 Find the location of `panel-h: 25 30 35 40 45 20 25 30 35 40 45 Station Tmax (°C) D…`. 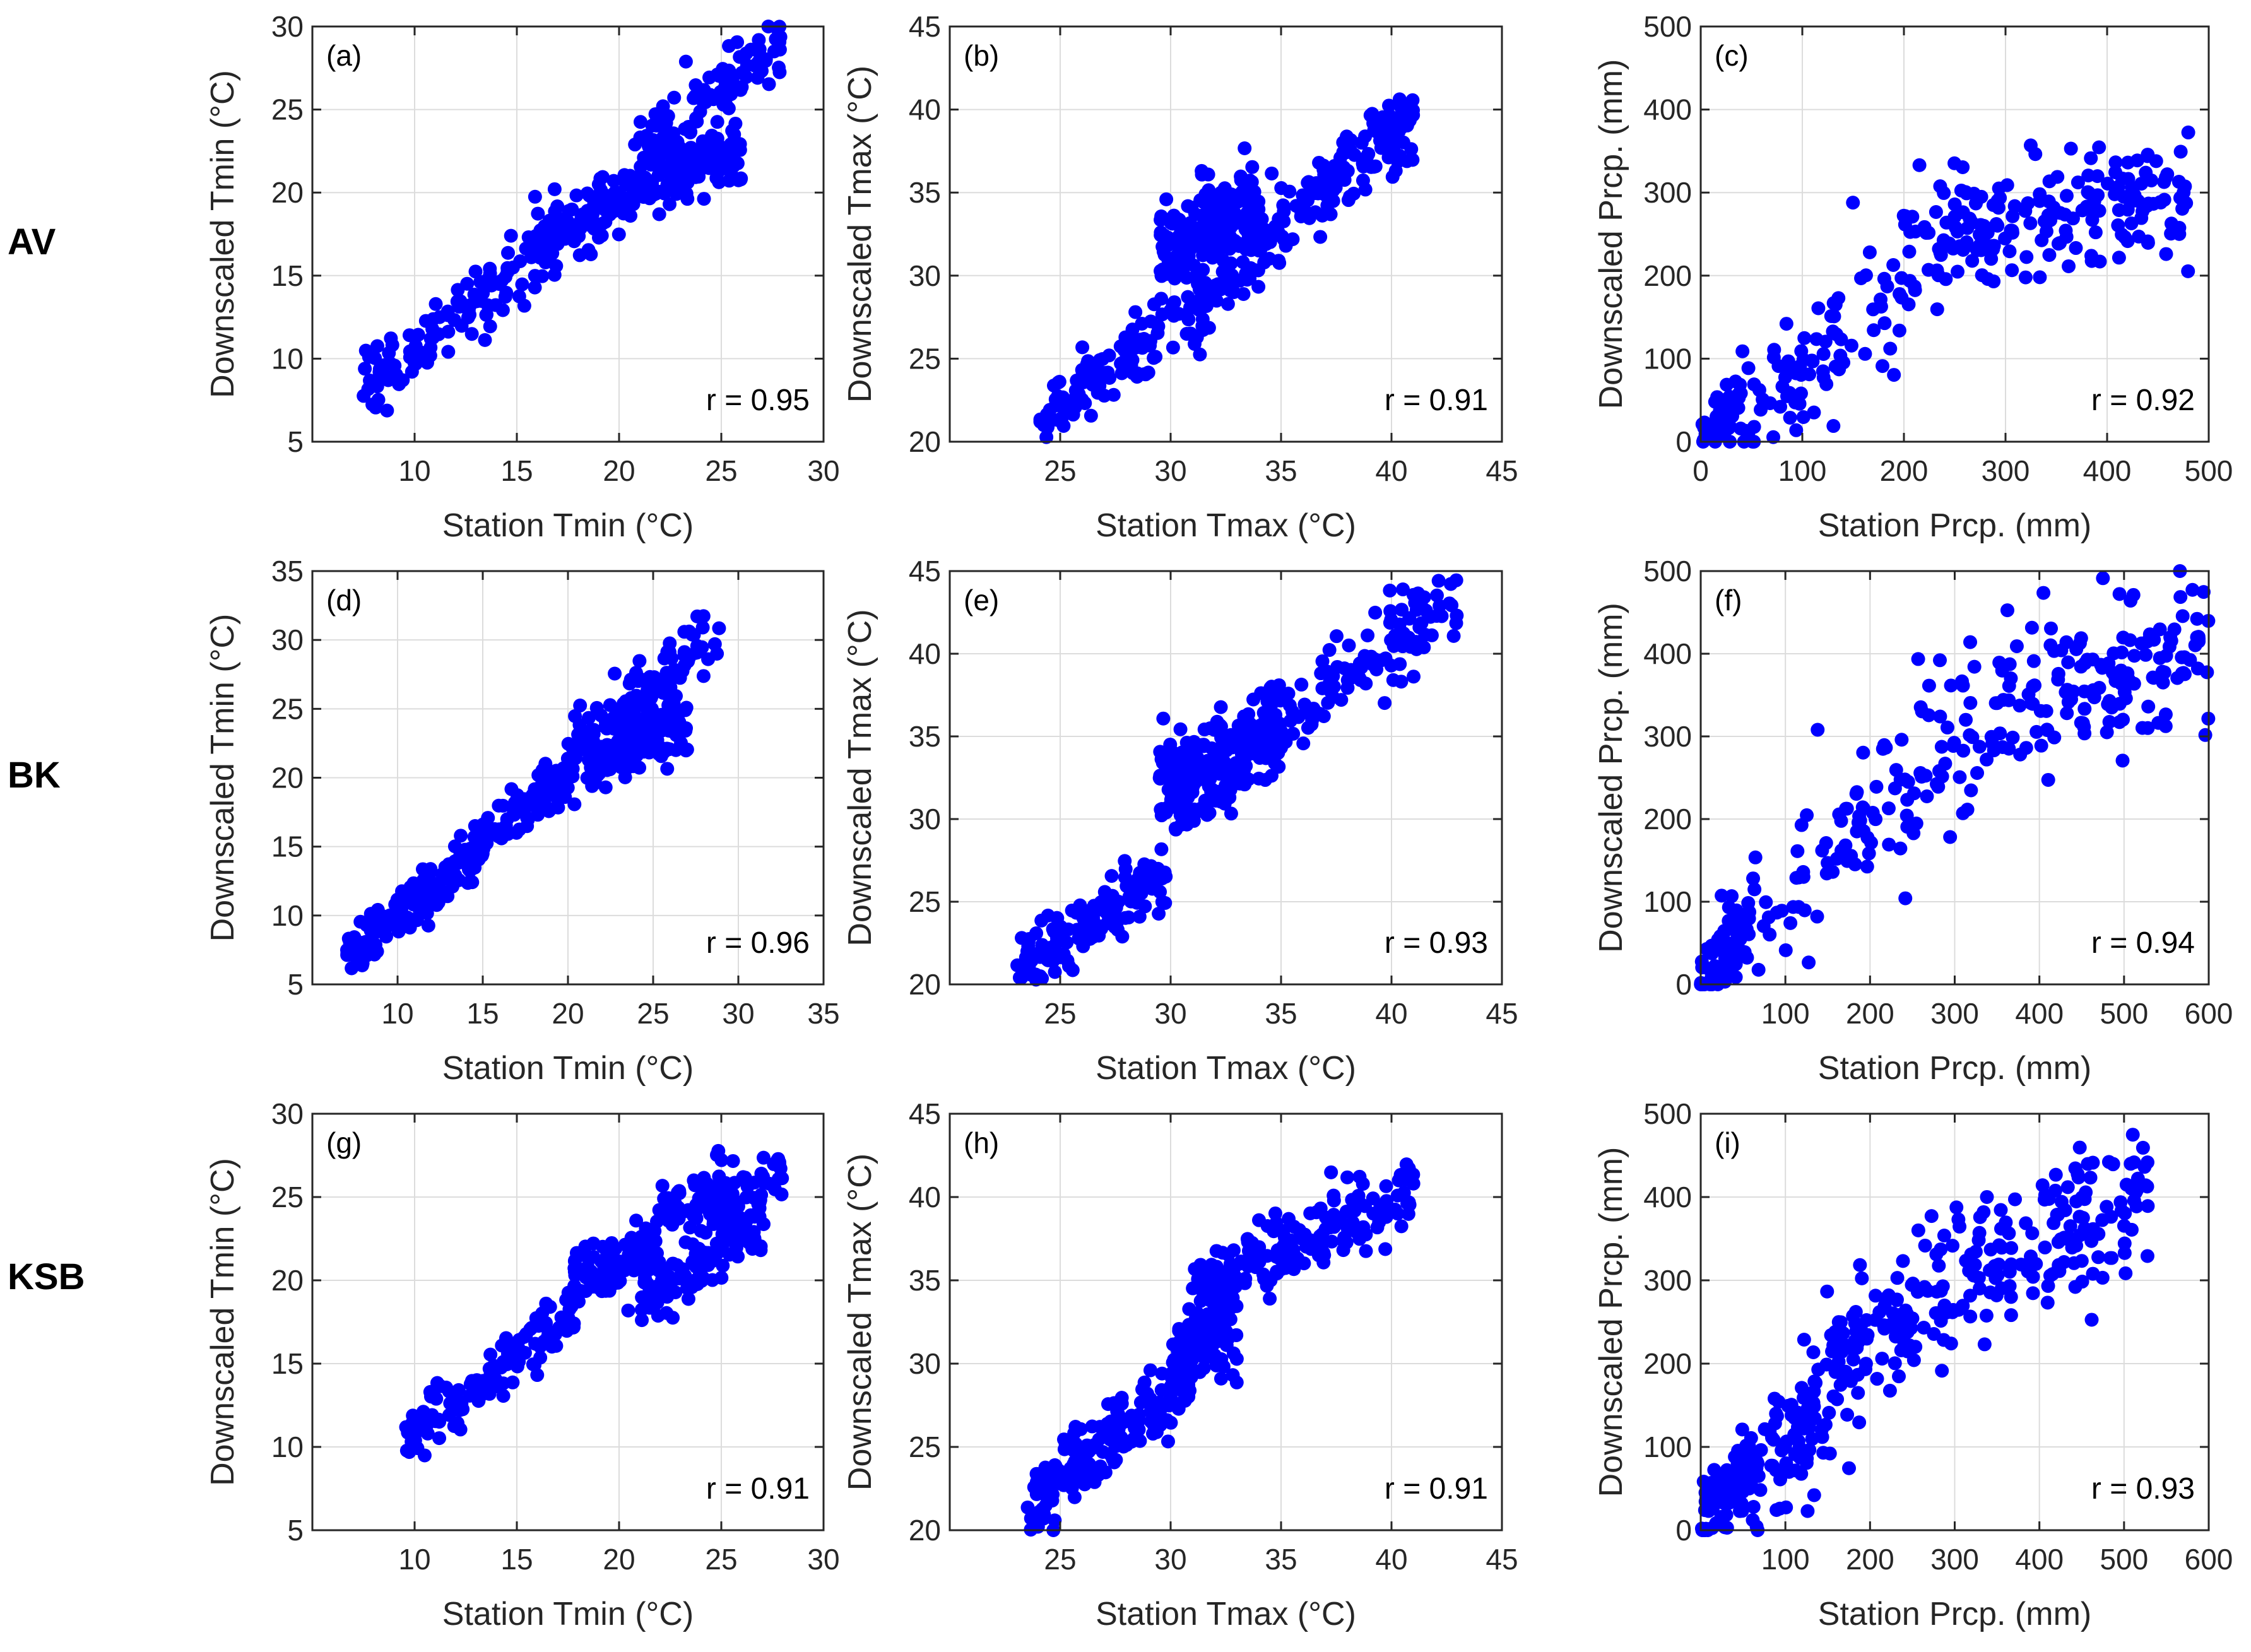

panel-h: 25 30 35 40 45 20 25 30 35 40 45 Station Tmax (°C) D… is located at coordinates (1180, 1364).